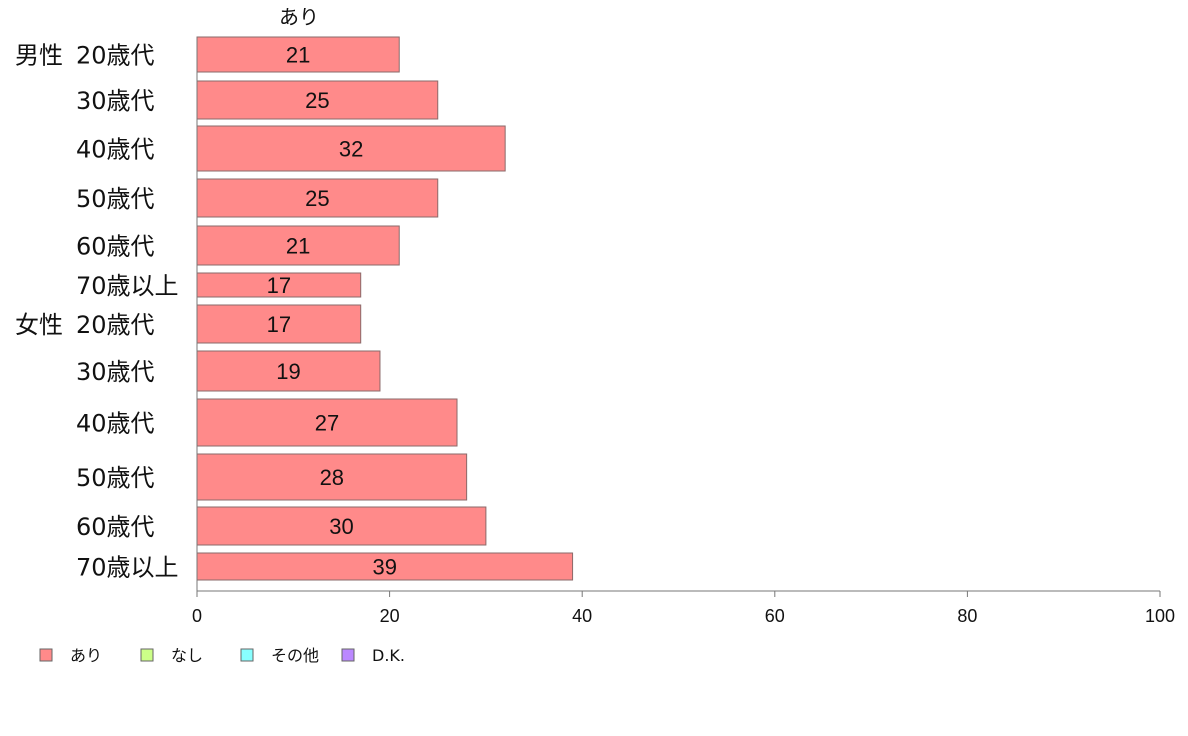 This screenshot has width=1188, height=736. Describe the element at coordinates (299, 17) in the screenshot. I see `series-title: あり` at that location.